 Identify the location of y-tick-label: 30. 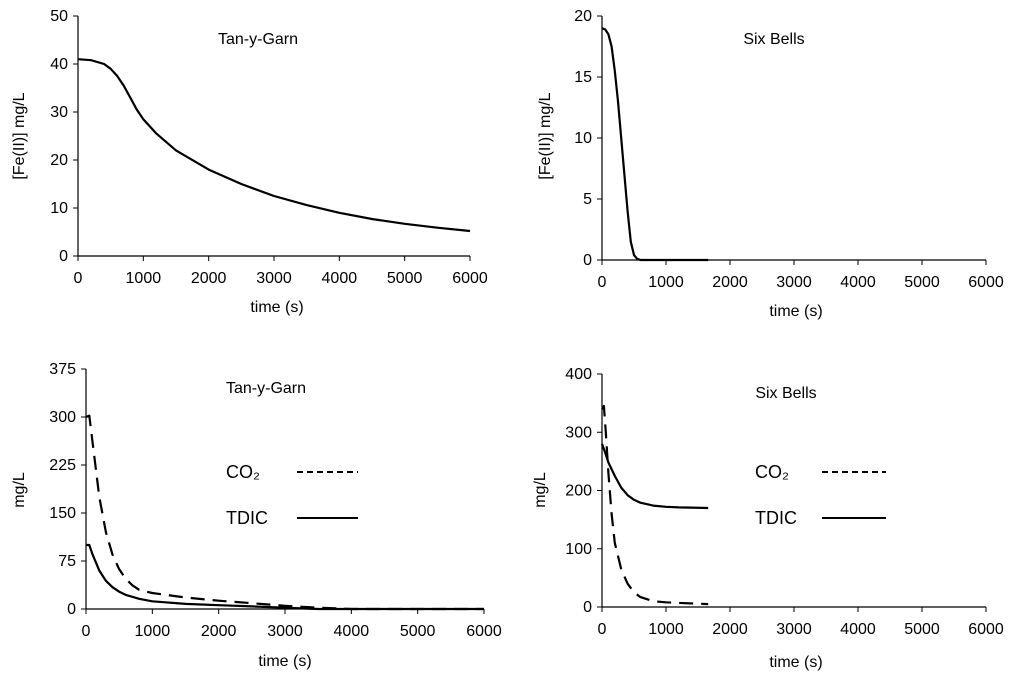
(59, 112).